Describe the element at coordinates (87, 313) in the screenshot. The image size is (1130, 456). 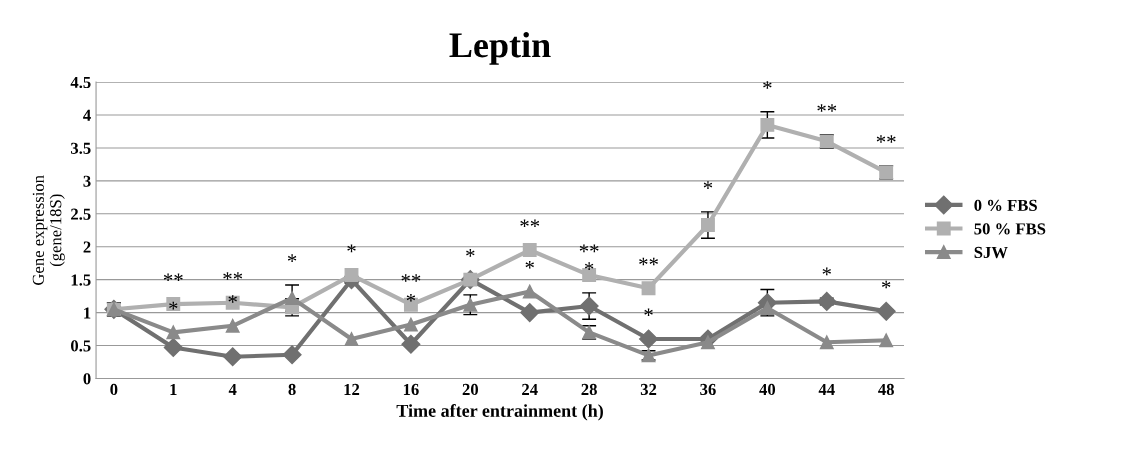
I see `y-tick-label: 1` at that location.